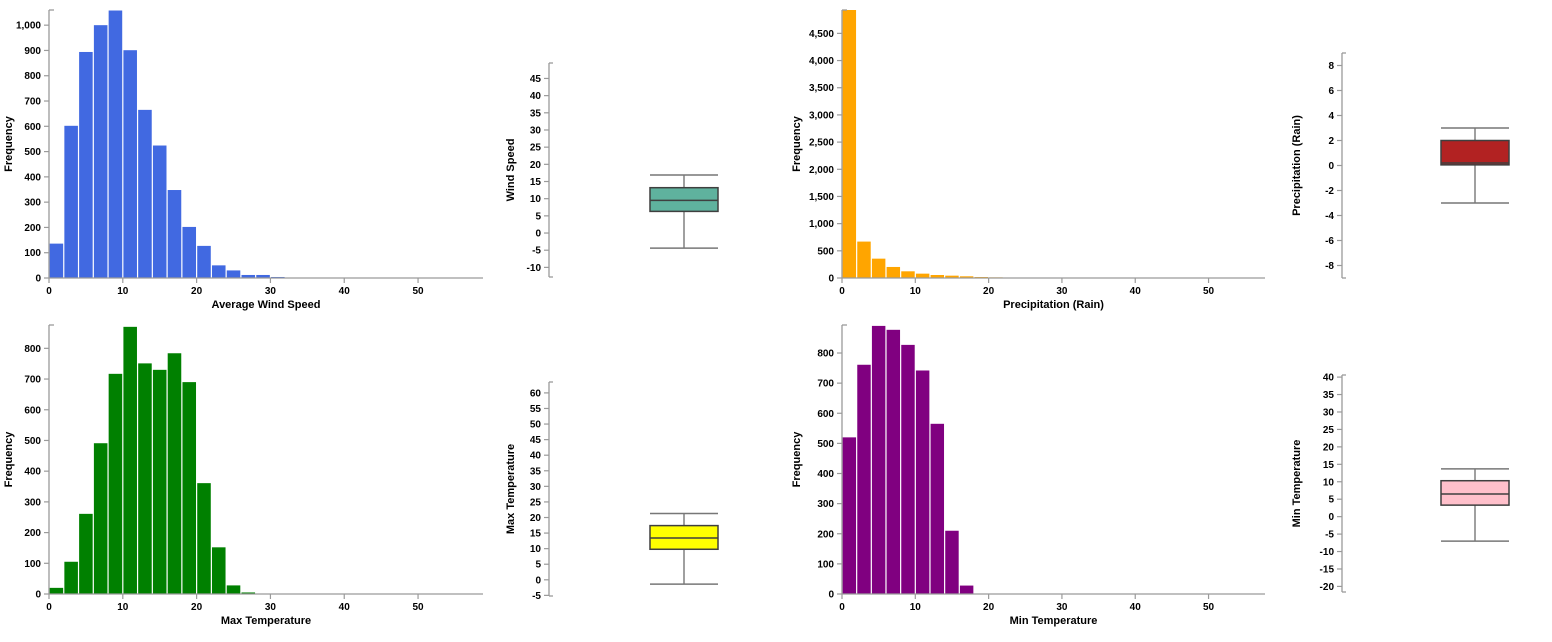  Describe the element at coordinates (536, 425) in the screenshot. I see `y-axis-tick-label: 50` at that location.